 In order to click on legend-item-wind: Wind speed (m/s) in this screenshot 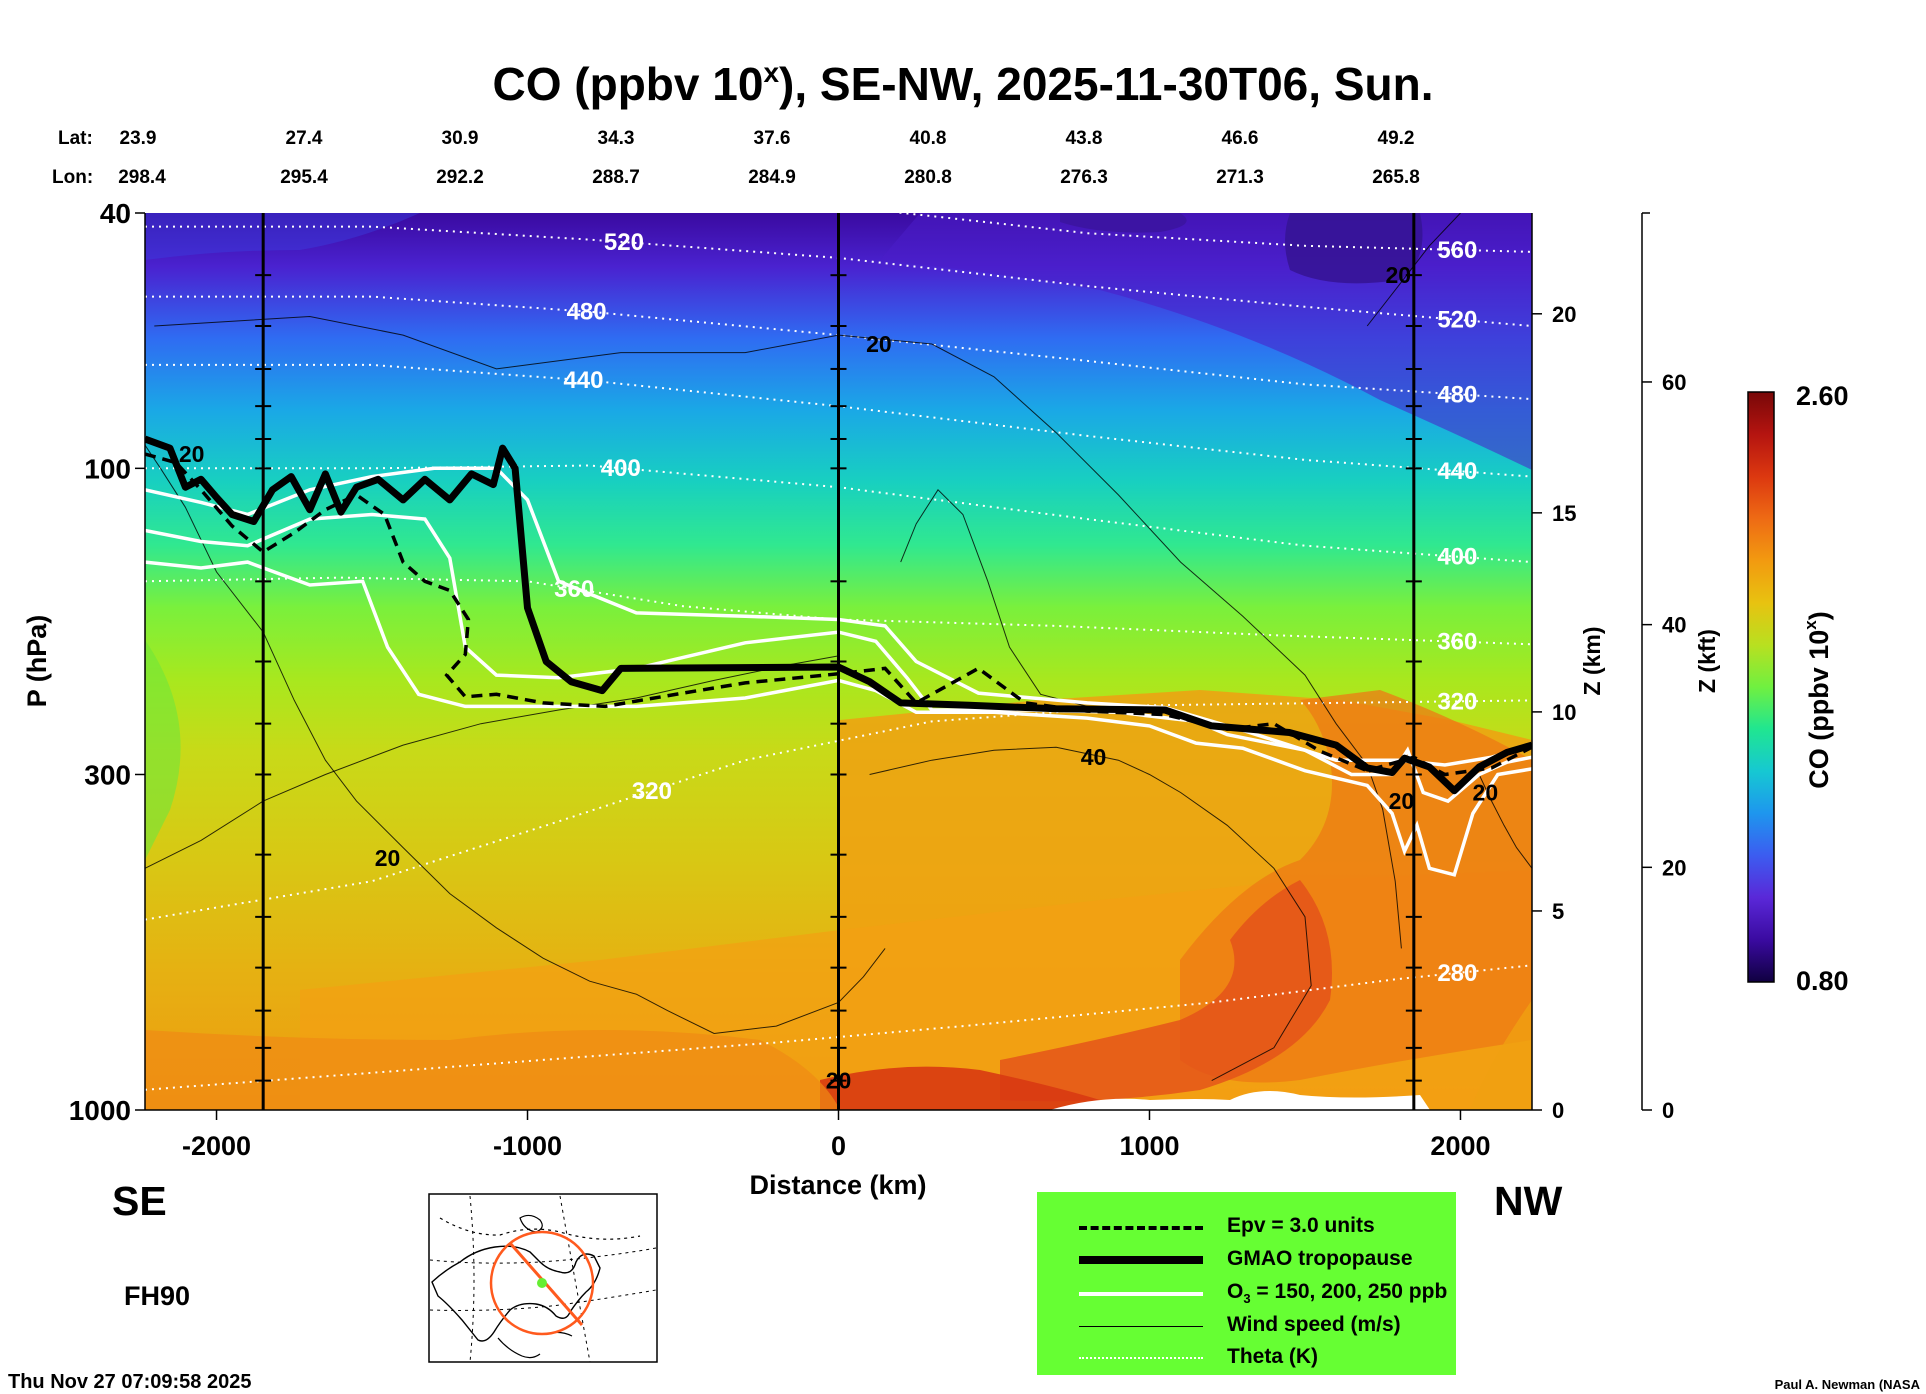, I will do `click(1246, 1326)`.